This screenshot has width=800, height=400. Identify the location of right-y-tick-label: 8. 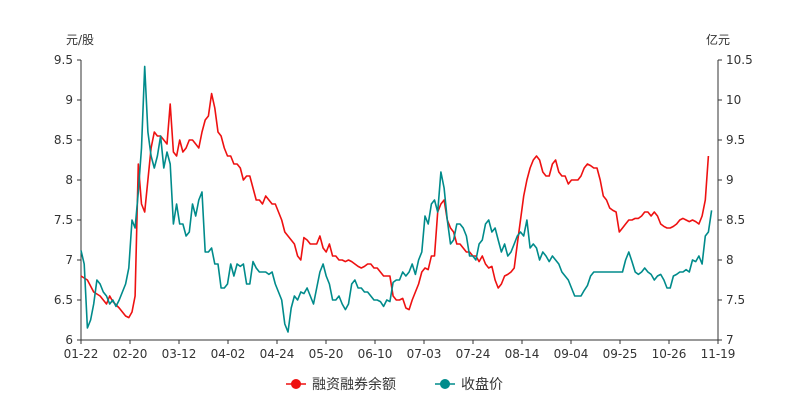
(730, 260).